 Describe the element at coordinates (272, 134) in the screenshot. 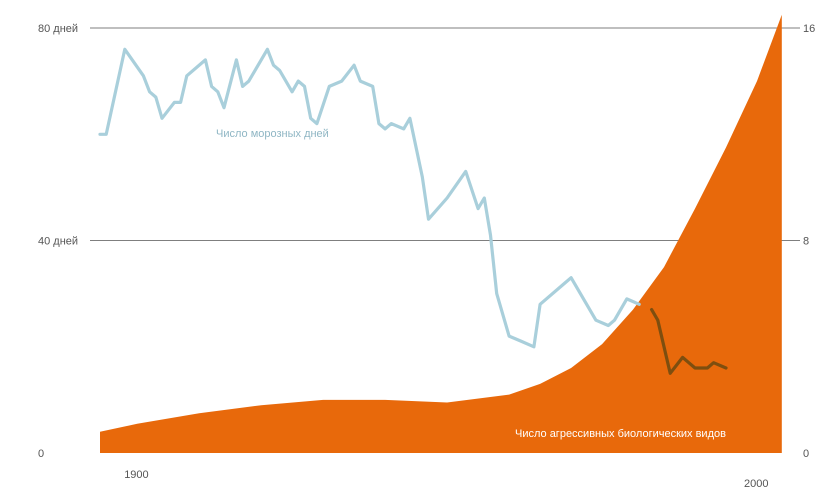

I see `series-label-frost-days: Число морозных дней` at that location.